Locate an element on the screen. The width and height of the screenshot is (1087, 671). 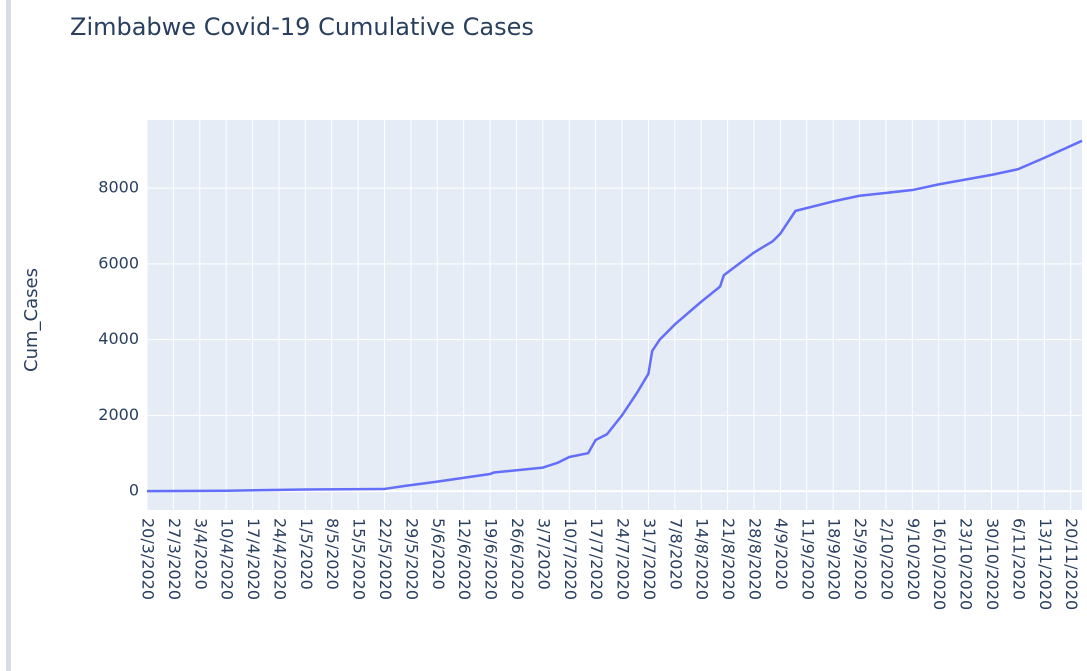
x-tick-label: 13/11/2020 is located at coordinates (1045, 564).